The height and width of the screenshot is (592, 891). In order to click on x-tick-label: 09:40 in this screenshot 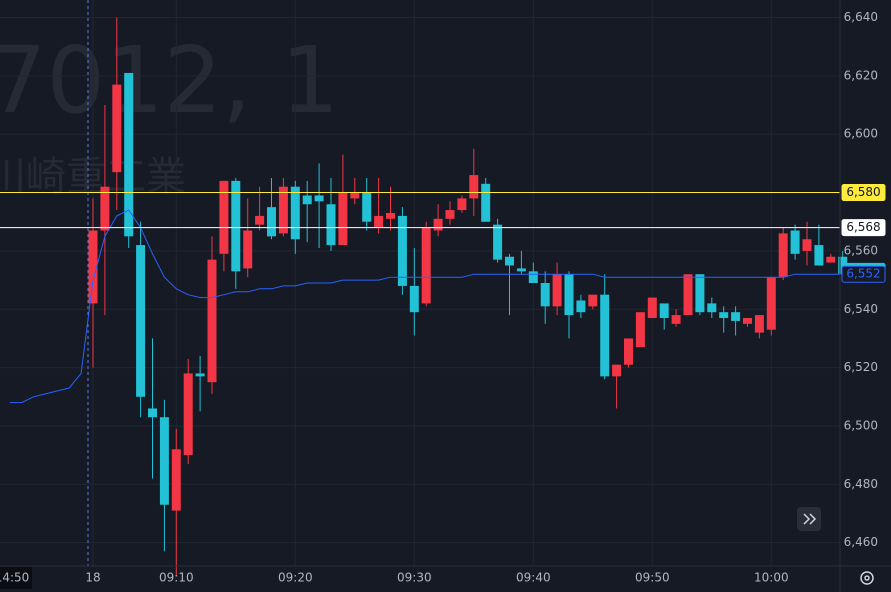, I will do `click(533, 578)`.